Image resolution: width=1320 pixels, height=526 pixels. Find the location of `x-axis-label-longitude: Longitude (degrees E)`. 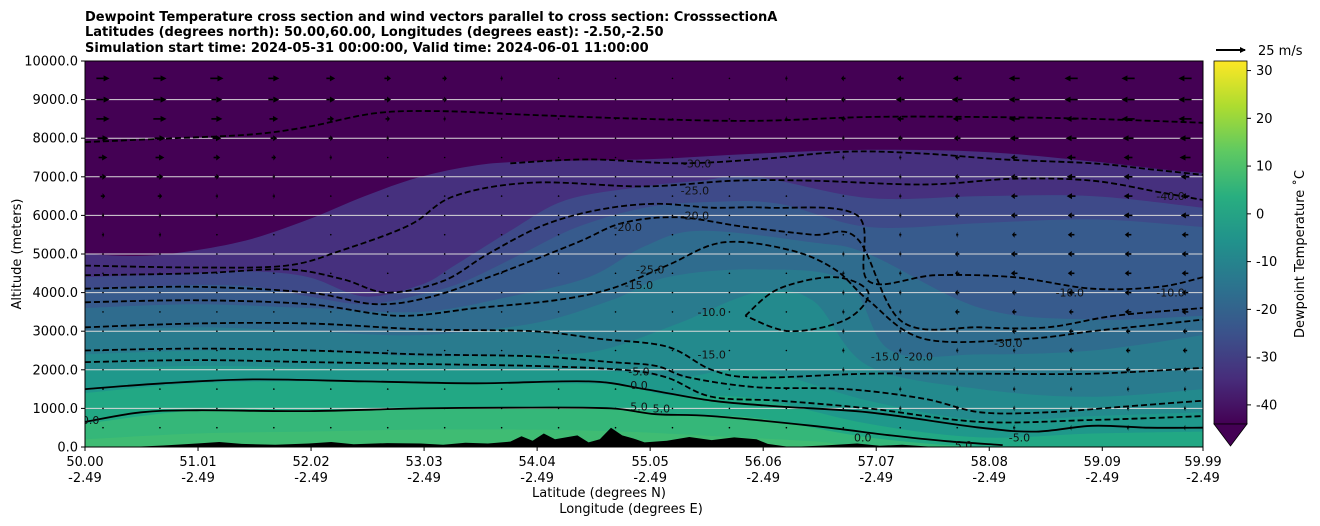

x-axis-label-longitude: Longitude (degrees E) is located at coordinates (631, 509).